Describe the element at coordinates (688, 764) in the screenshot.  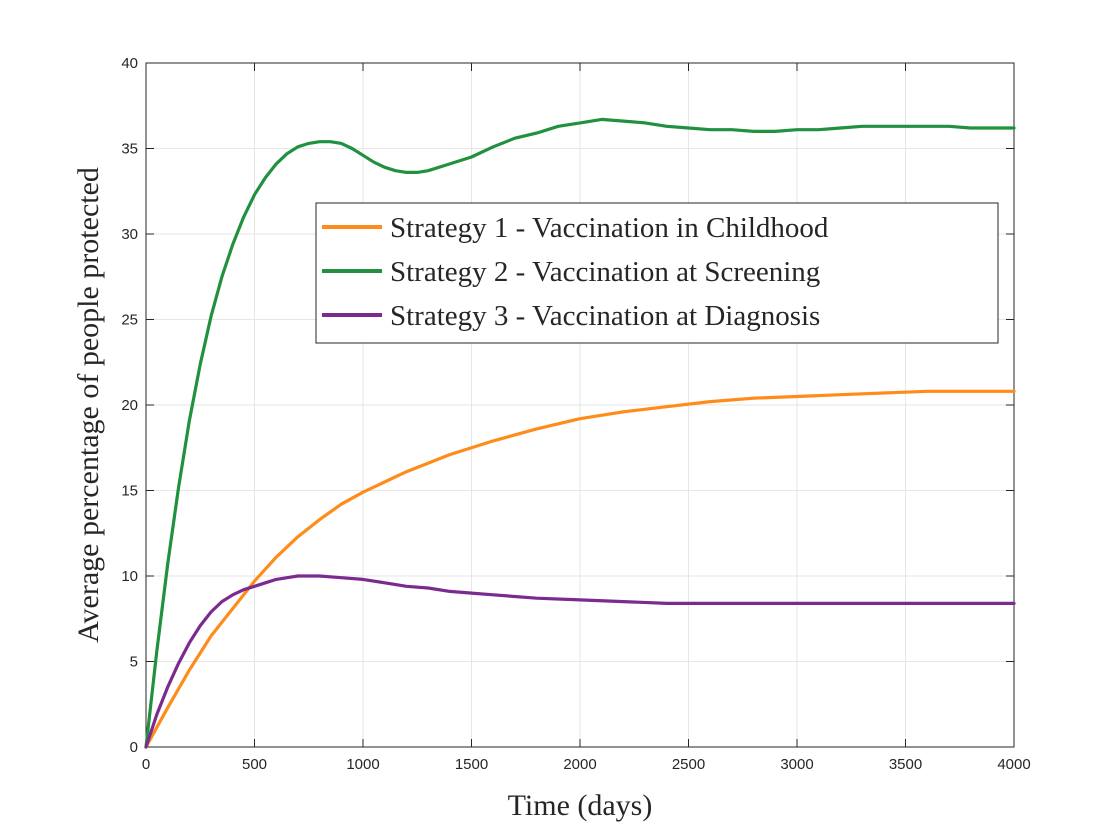
I see `x-tick-label: 2500` at that location.